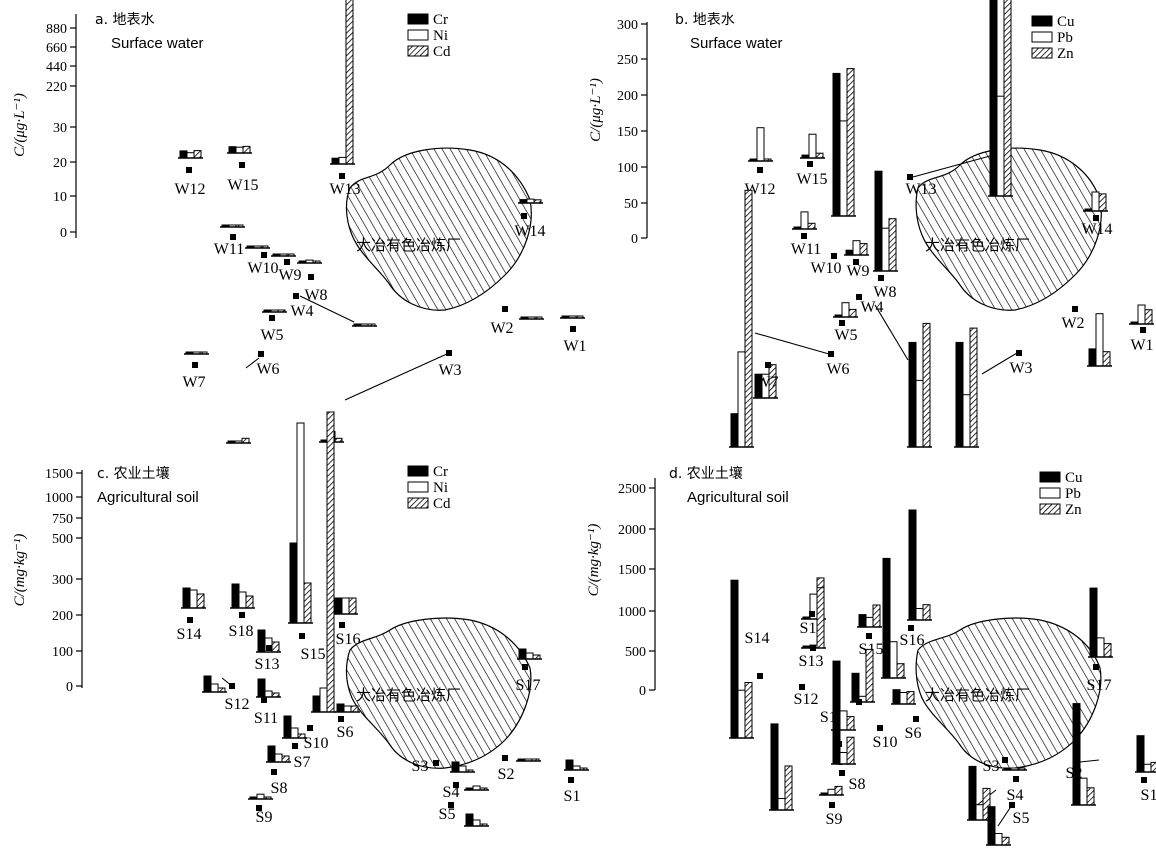 Image resolution: width=1156 pixels, height=852 pixels. I want to click on site-label: S10, so click(316, 743).